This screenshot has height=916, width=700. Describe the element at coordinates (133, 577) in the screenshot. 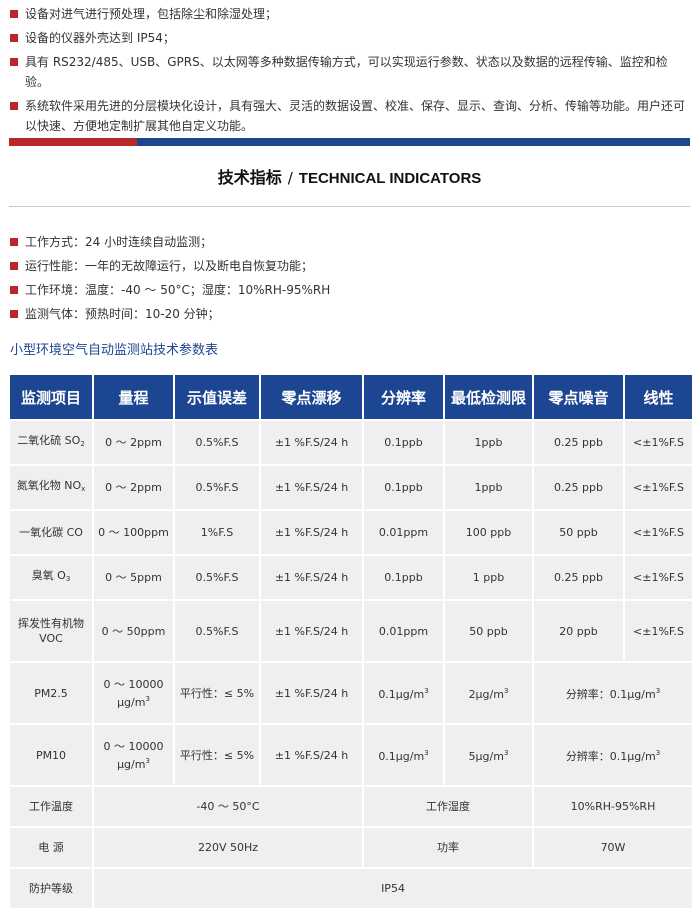

I see `cell-range: 0 ～ 5ppm` at that location.